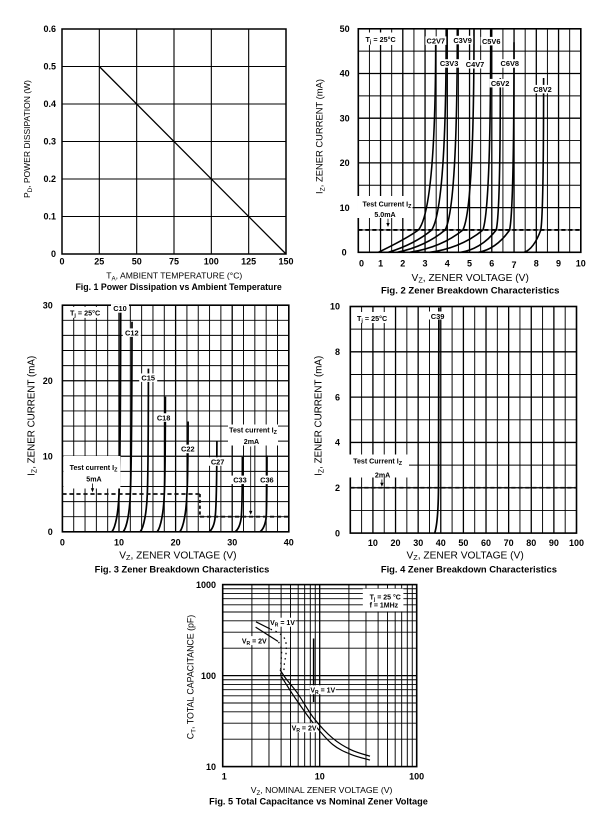 This screenshot has width=610, height=823. Describe the element at coordinates (240, 480) in the screenshot. I see `svg-text: C33` at that location.